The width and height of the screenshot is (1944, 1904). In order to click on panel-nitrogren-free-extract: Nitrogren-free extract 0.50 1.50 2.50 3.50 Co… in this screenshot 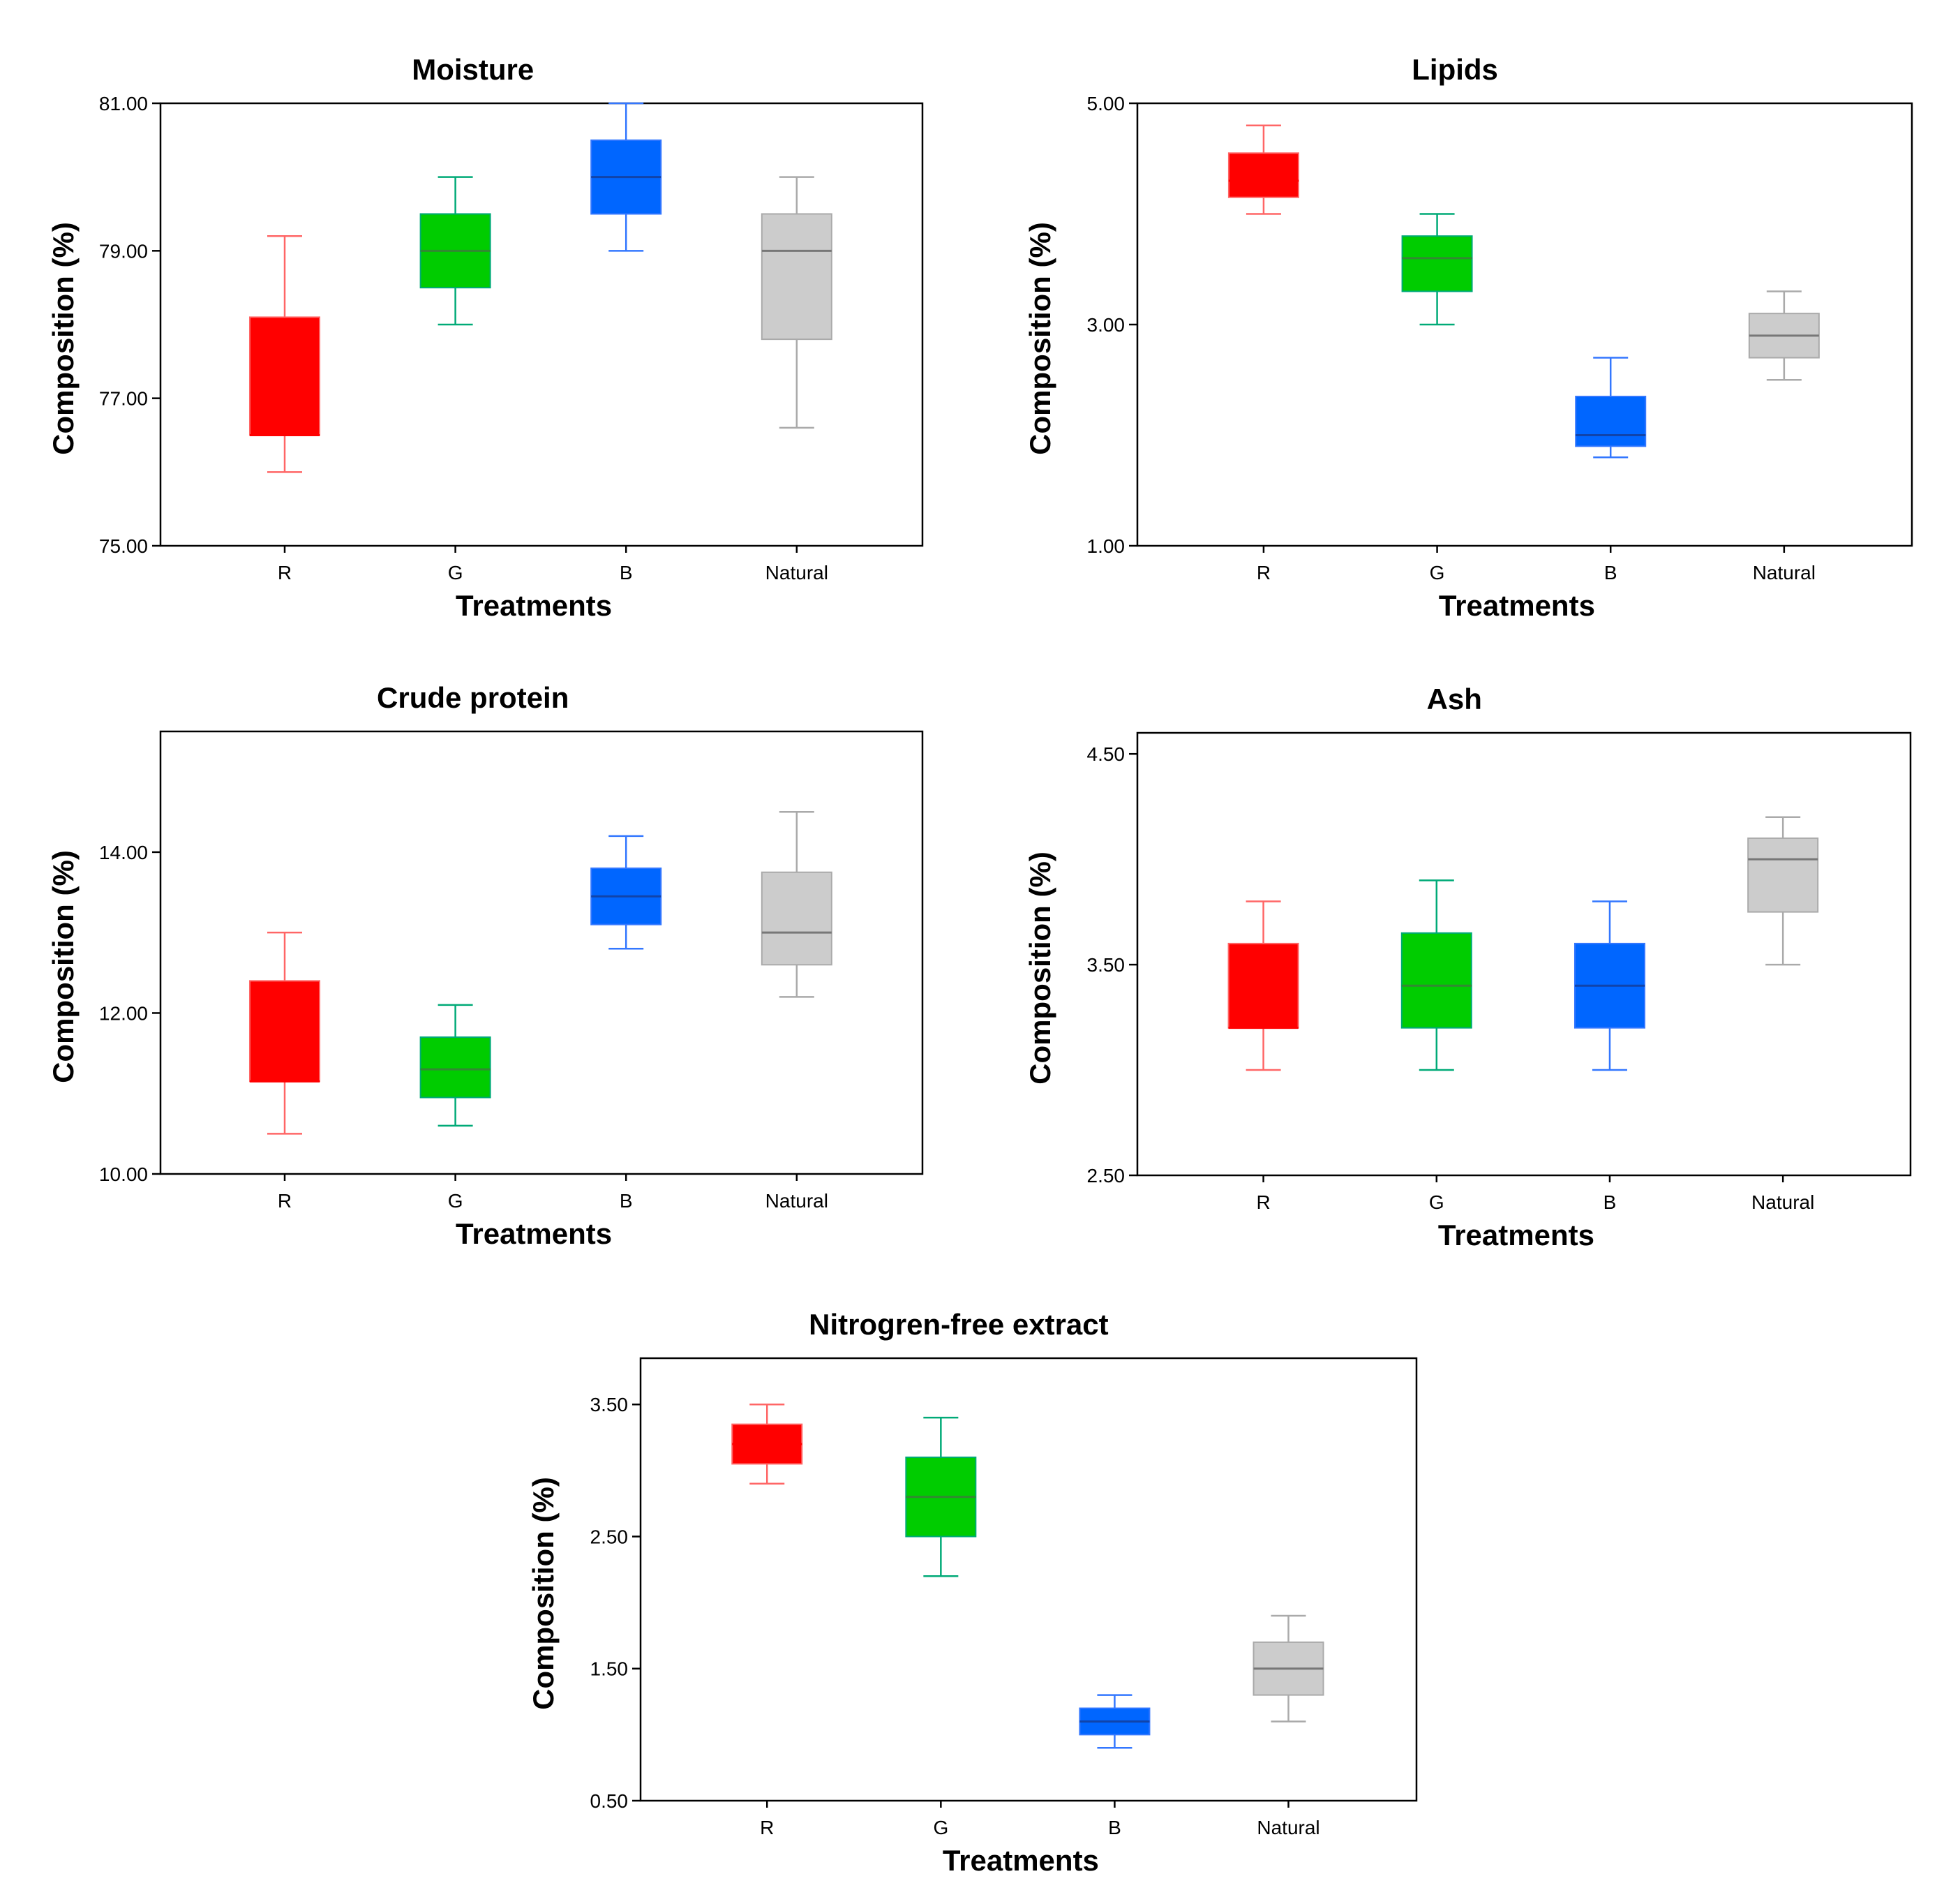, I will do `click(972, 1593)`.